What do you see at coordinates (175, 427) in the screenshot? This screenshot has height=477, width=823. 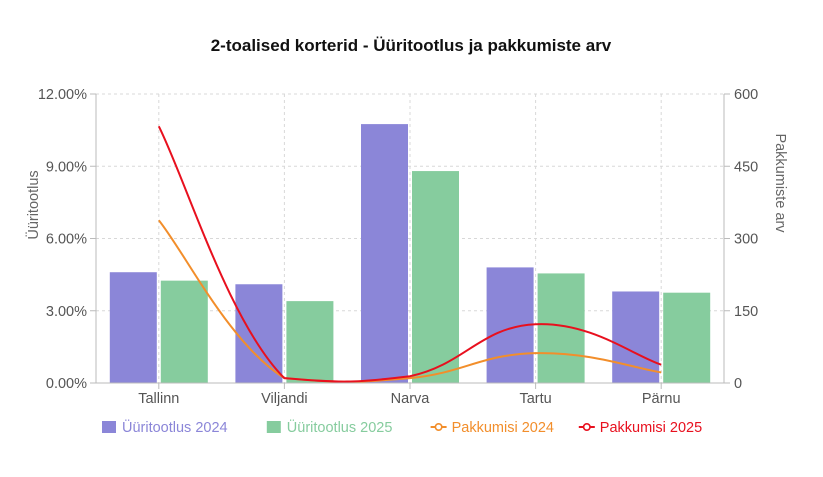 I see `legend-label: Üüritootlus 2024` at bounding box center [175, 427].